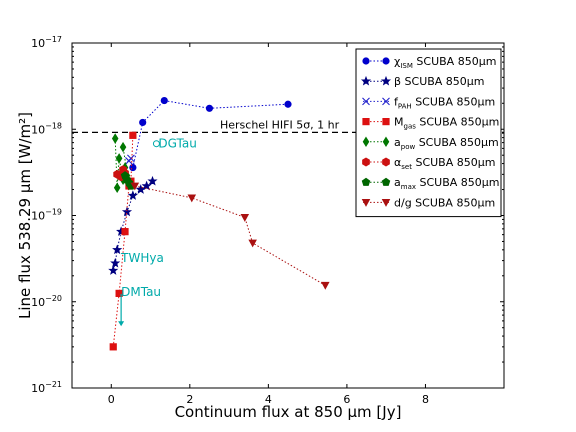 This screenshot has width=576, height=432. I want to click on legend-label: amax SCUBA 850μm, so click(447, 183).